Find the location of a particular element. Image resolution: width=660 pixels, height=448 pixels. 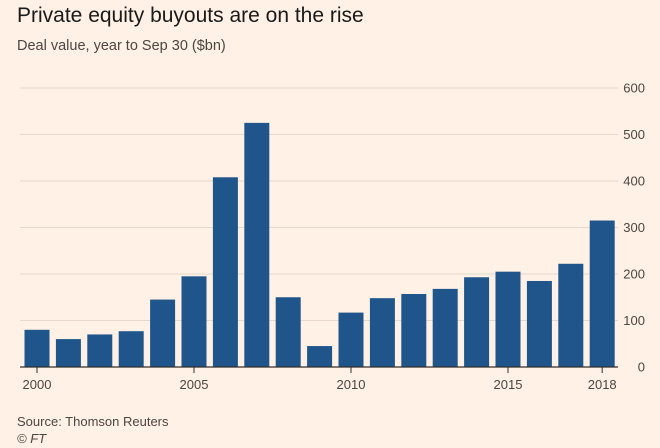

bar-2017 is located at coordinates (571, 315).